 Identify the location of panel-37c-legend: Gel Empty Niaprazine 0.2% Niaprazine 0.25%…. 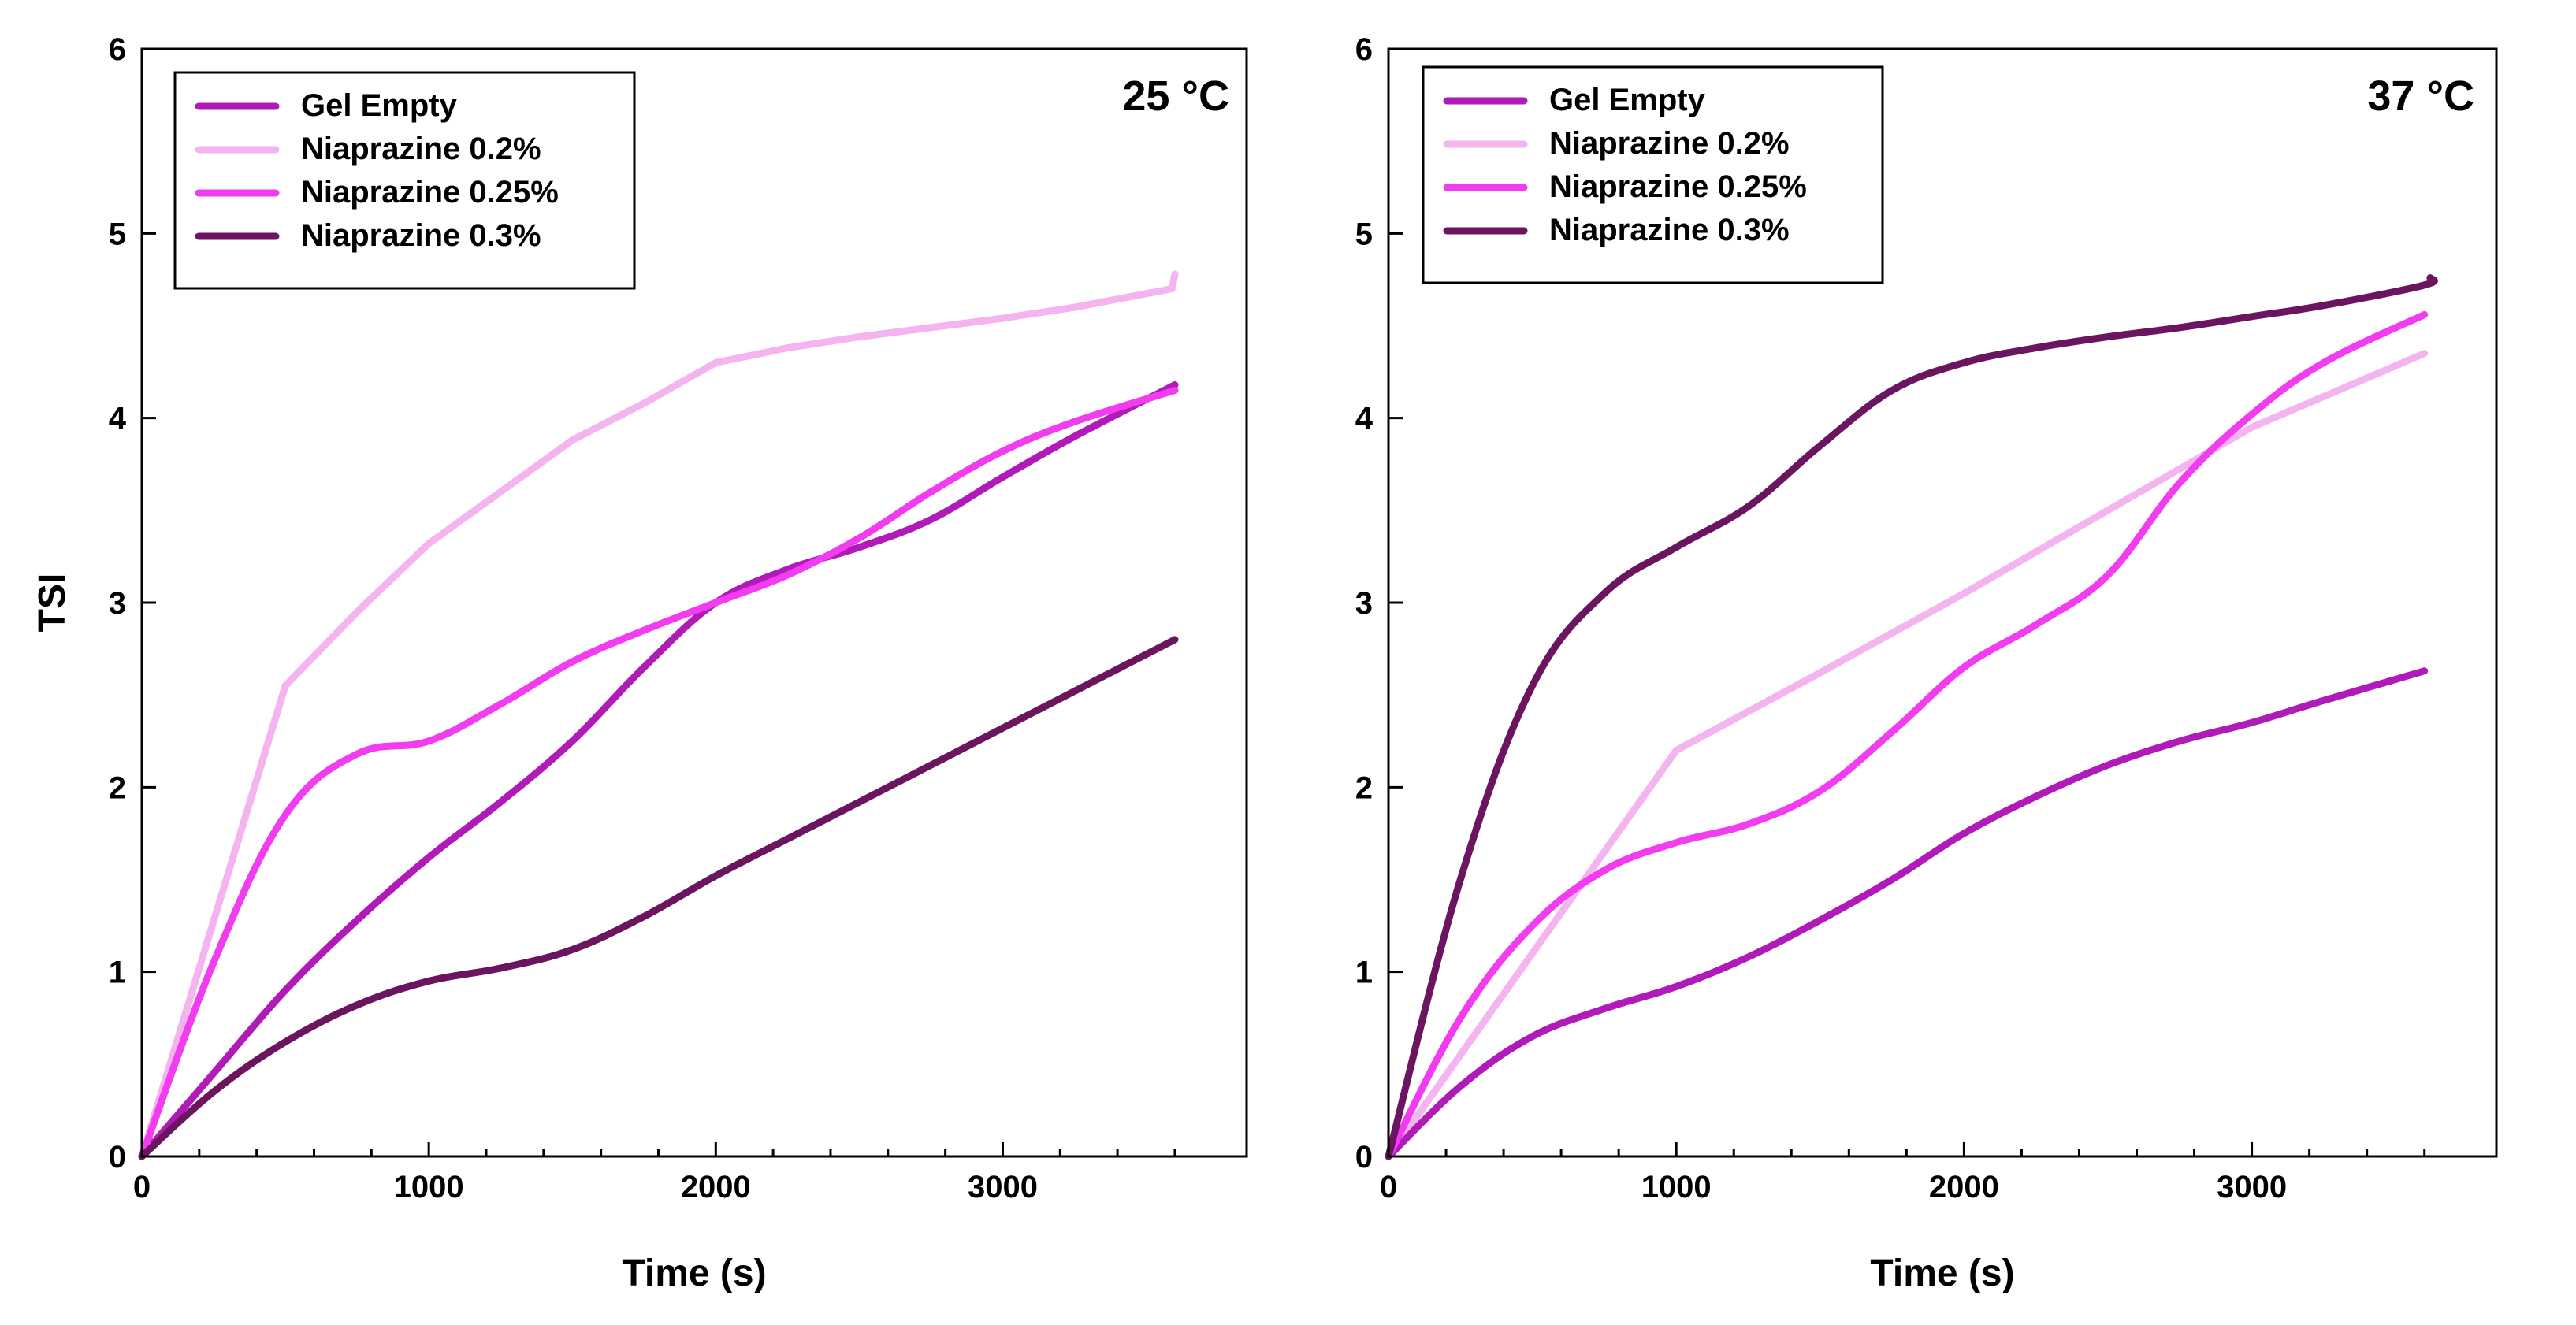
(1653, 174).